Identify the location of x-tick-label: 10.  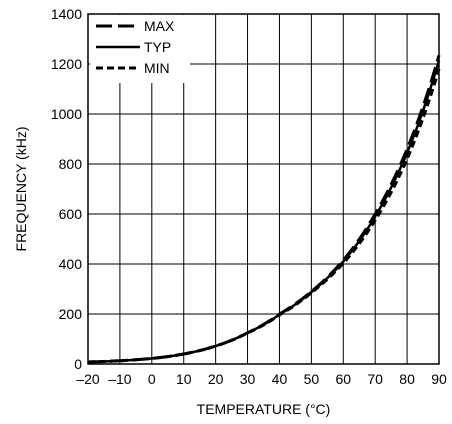
(184, 379).